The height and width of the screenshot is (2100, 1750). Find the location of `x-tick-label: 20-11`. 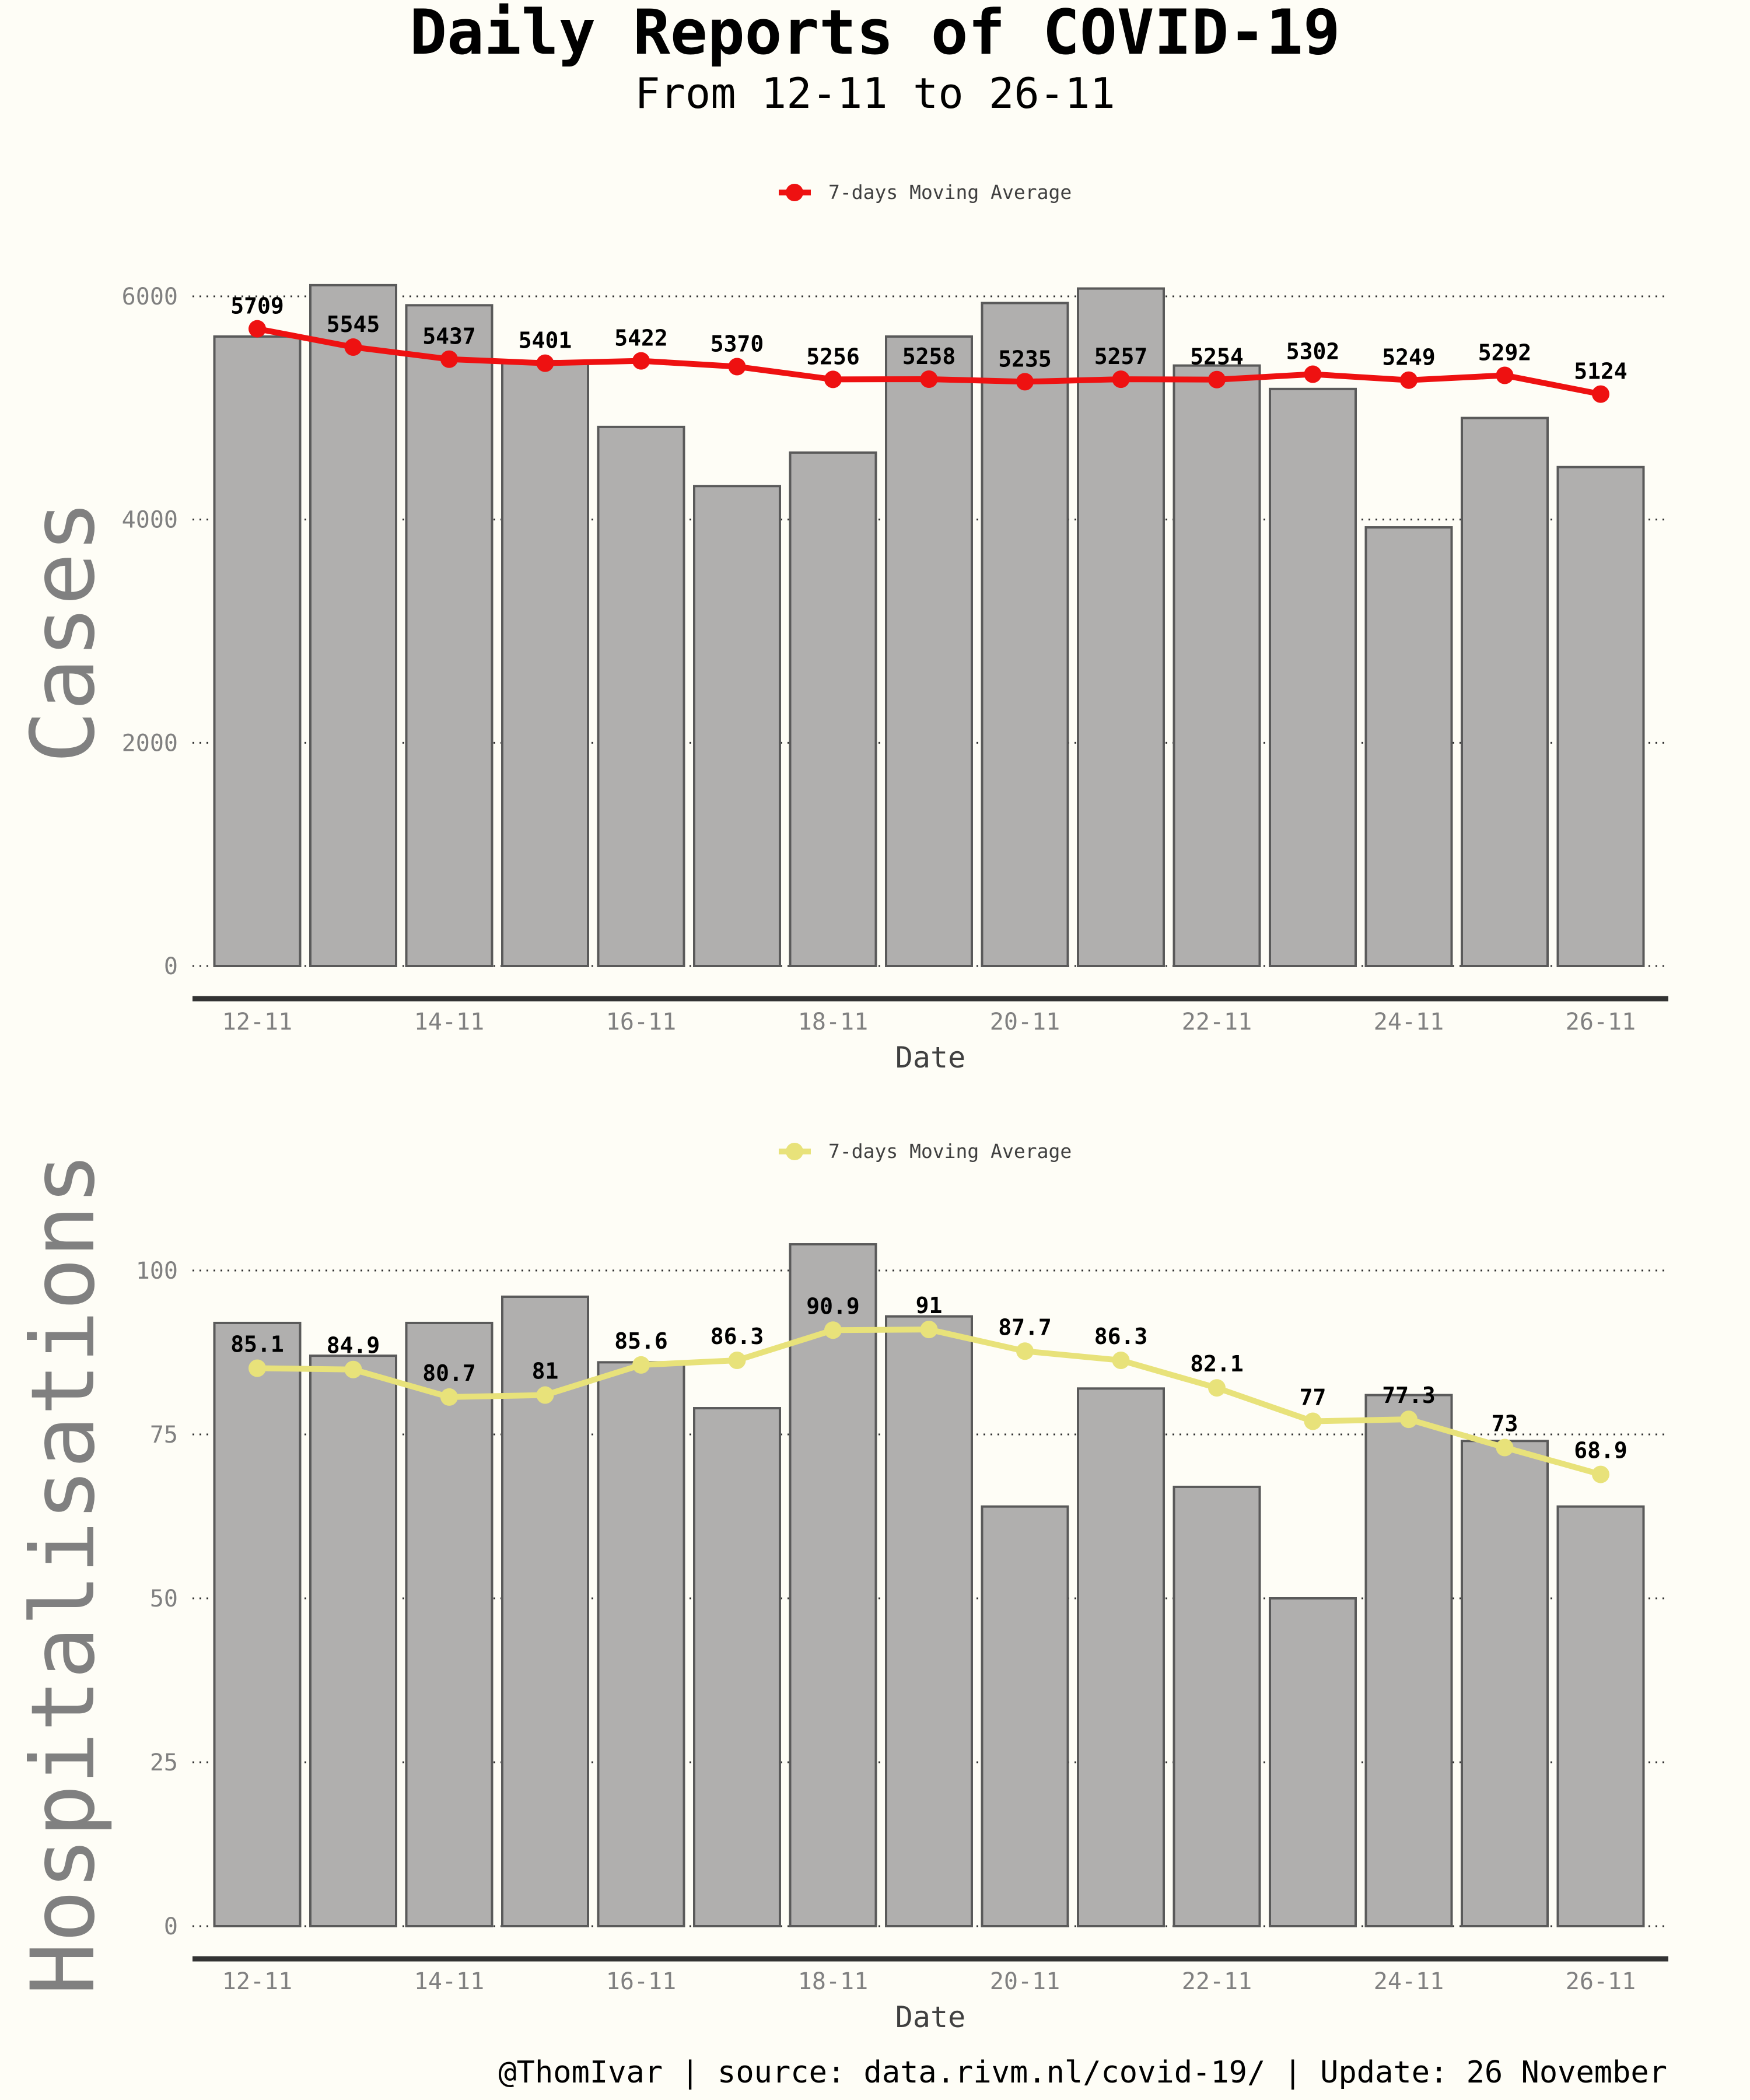

x-tick-label: 20-11 is located at coordinates (1025, 1981).